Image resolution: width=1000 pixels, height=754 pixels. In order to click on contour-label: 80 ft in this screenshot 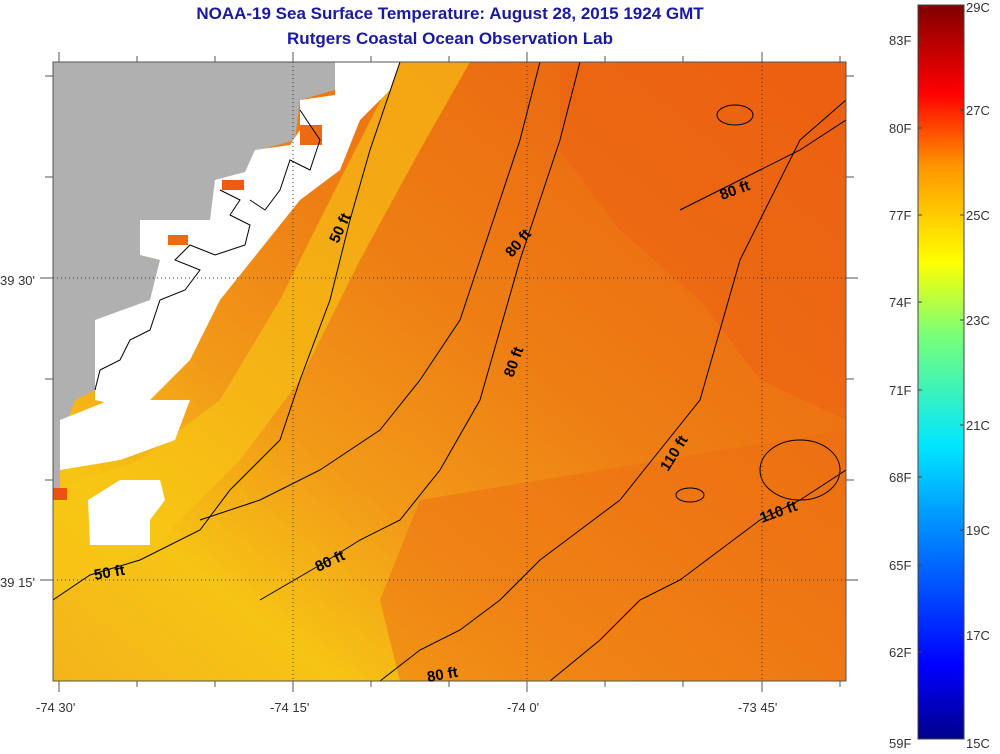, I will do `click(442, 675)`.